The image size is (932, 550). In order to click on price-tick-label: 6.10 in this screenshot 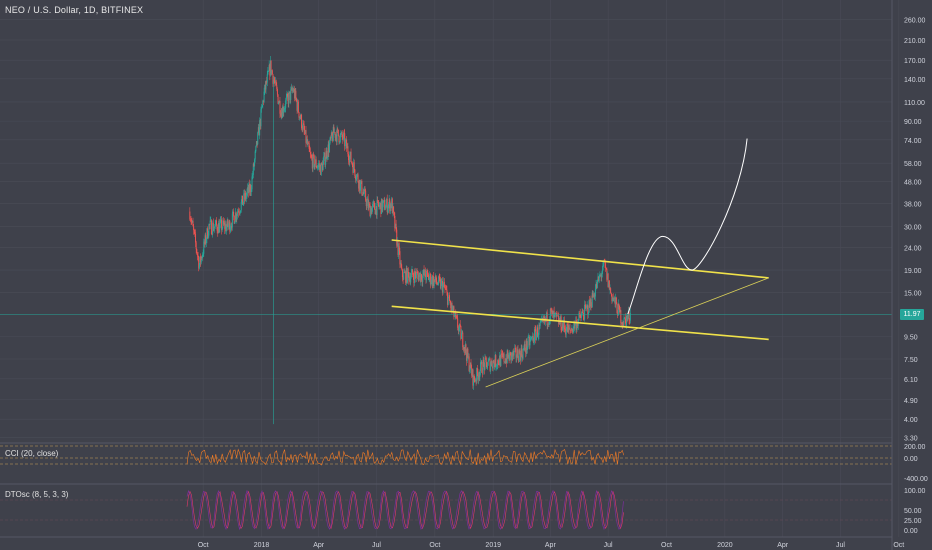, I will do `click(911, 380)`.